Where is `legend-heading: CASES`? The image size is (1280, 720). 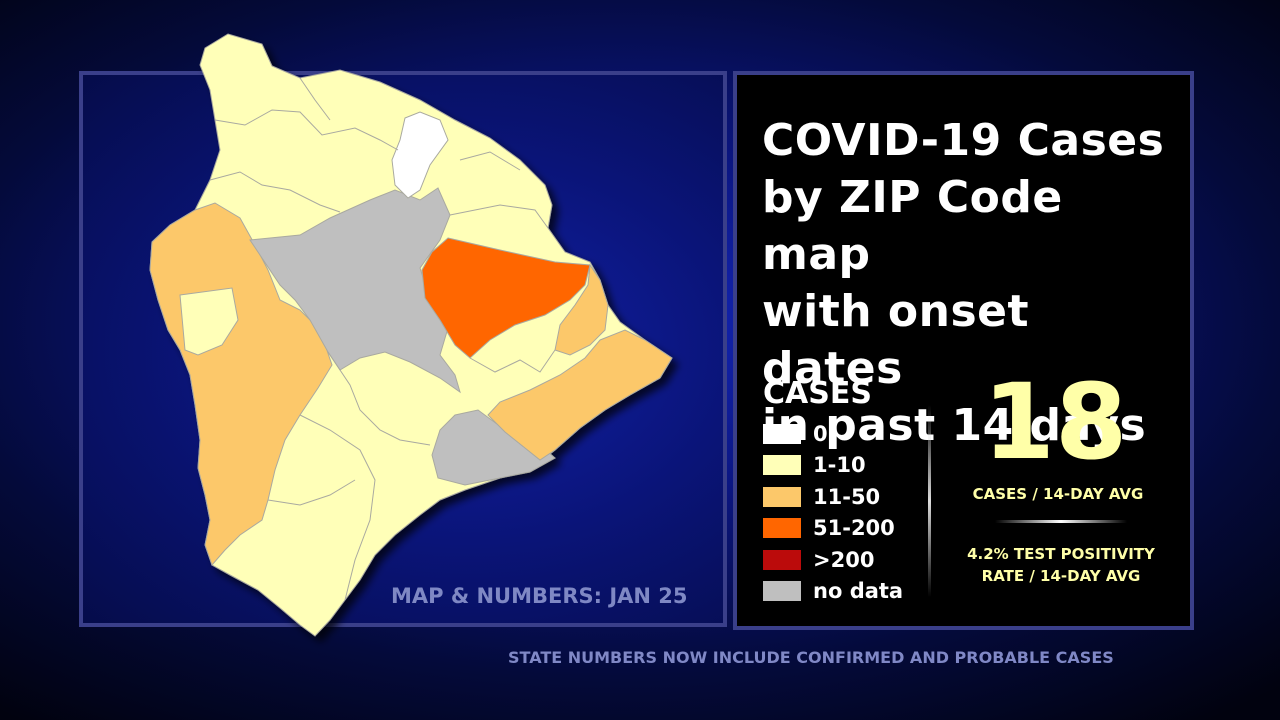 legend-heading: CASES is located at coordinates (817, 393).